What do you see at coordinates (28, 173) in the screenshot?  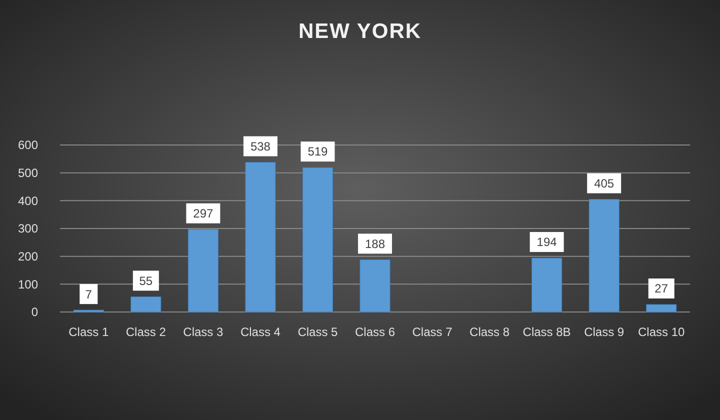 I see `y-tick-label: 500` at bounding box center [28, 173].